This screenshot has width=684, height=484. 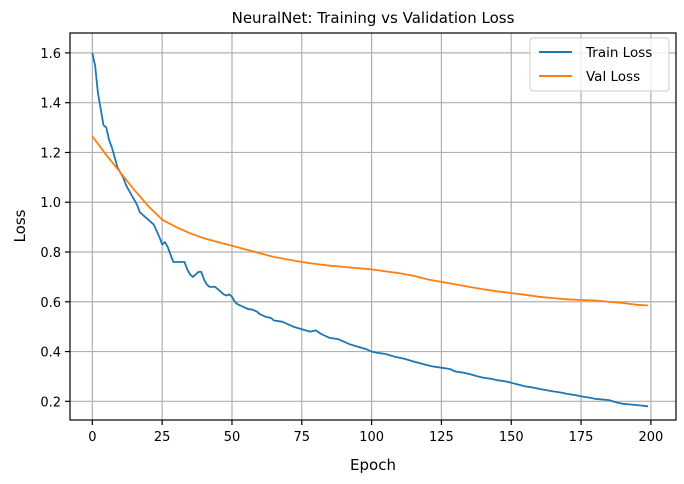 What do you see at coordinates (50, 203) in the screenshot?
I see `y-tick-label: 1.0` at bounding box center [50, 203].